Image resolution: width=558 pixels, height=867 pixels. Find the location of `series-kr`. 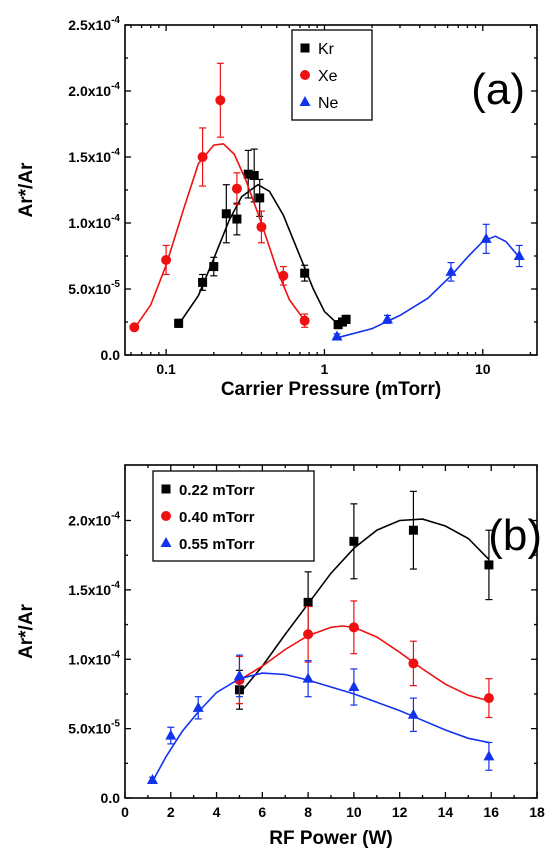

series-kr is located at coordinates (262, 239).